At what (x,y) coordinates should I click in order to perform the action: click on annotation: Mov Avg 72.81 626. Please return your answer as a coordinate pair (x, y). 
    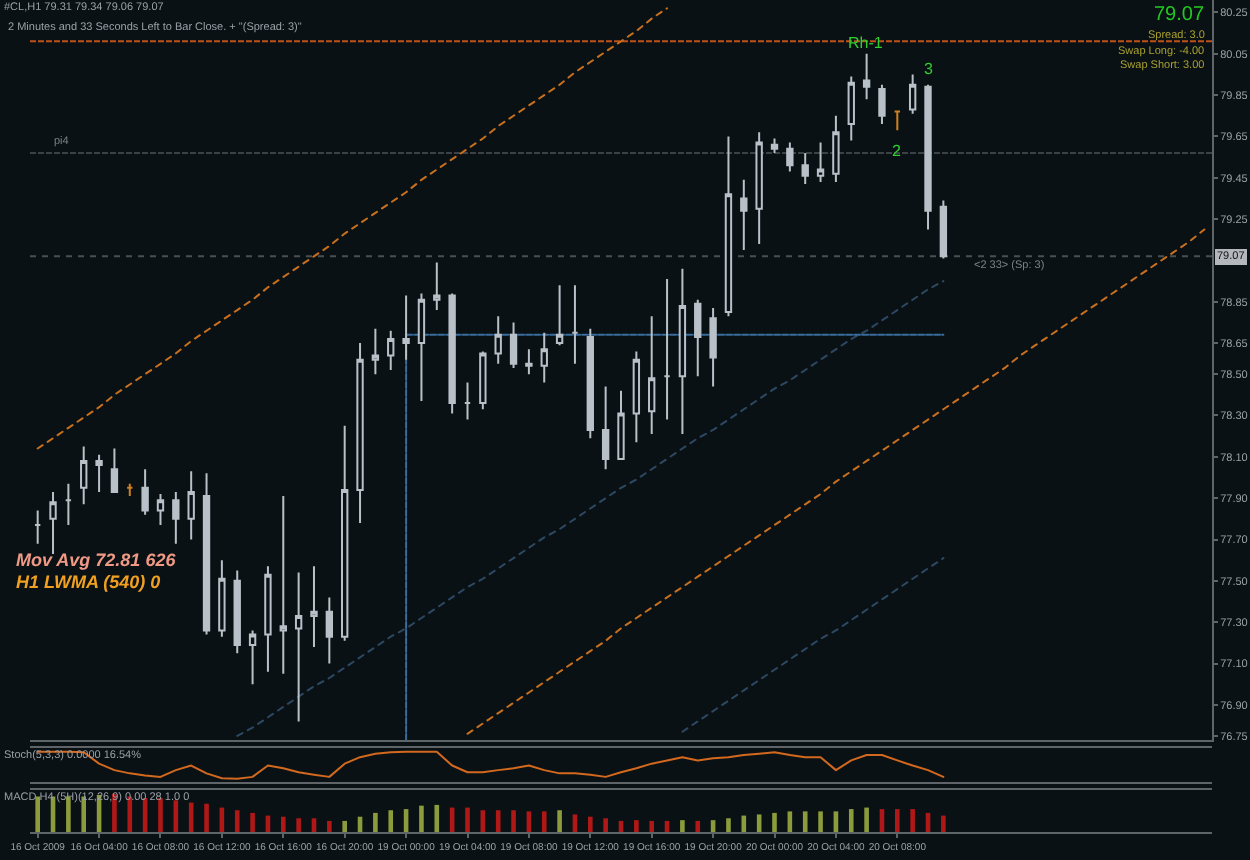
    Looking at the image, I should click on (97, 560).